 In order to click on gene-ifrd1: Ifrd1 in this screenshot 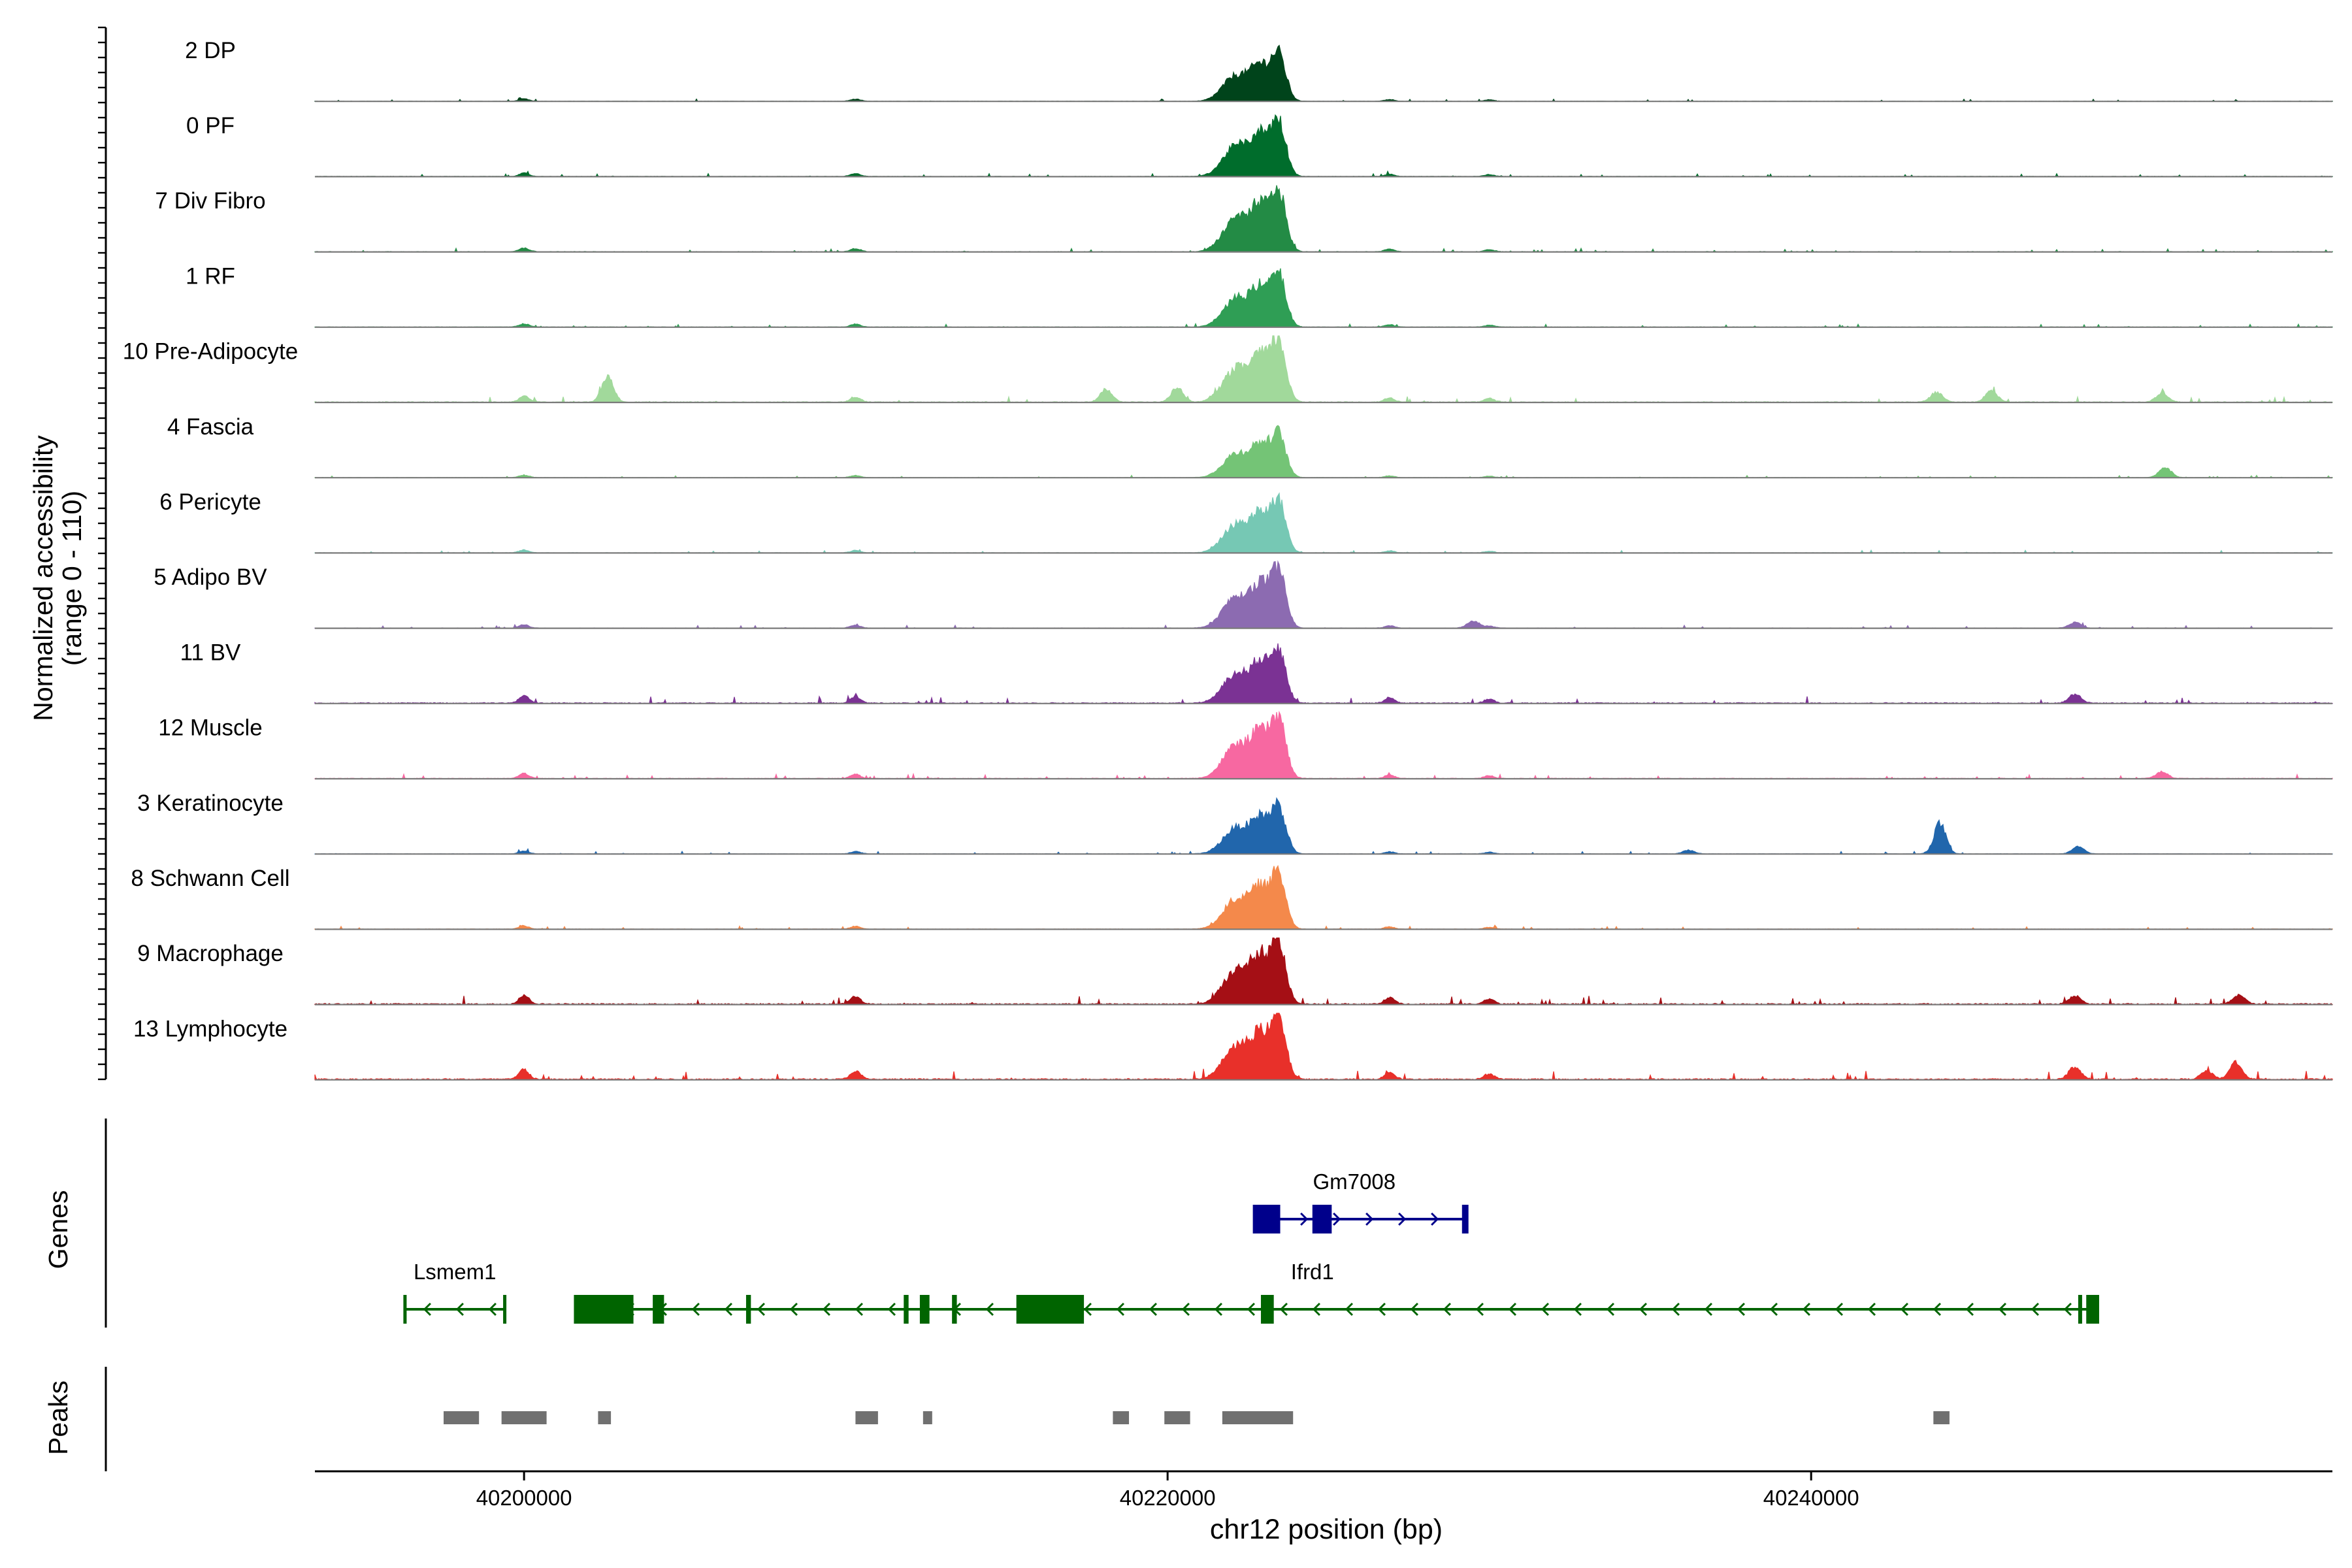, I will do `click(1336, 1292)`.